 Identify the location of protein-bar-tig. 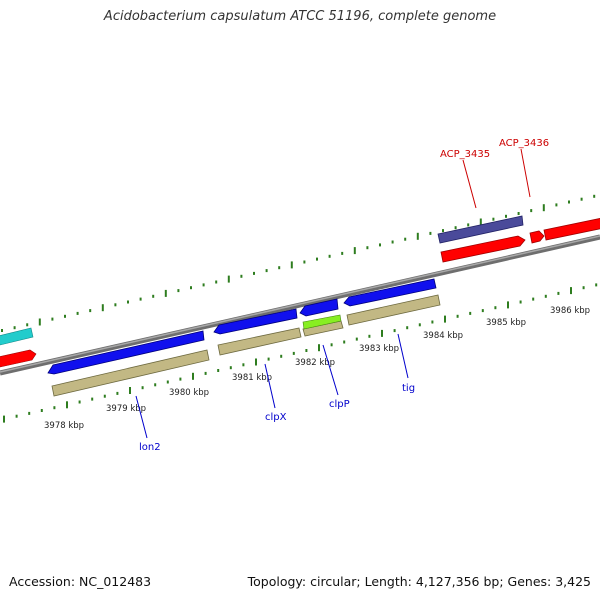
(393, 310).